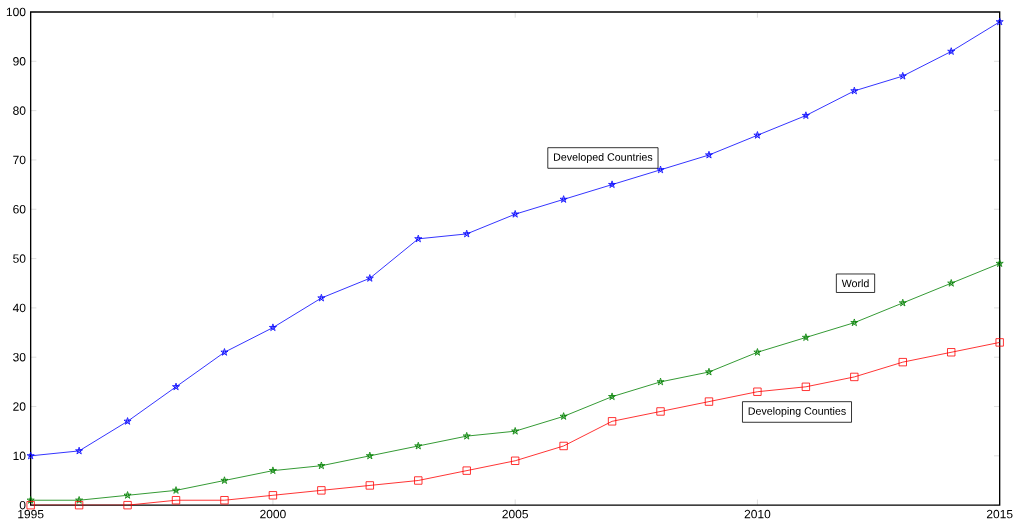  What do you see at coordinates (19, 307) in the screenshot?
I see `y-tick-label: 40` at bounding box center [19, 307].